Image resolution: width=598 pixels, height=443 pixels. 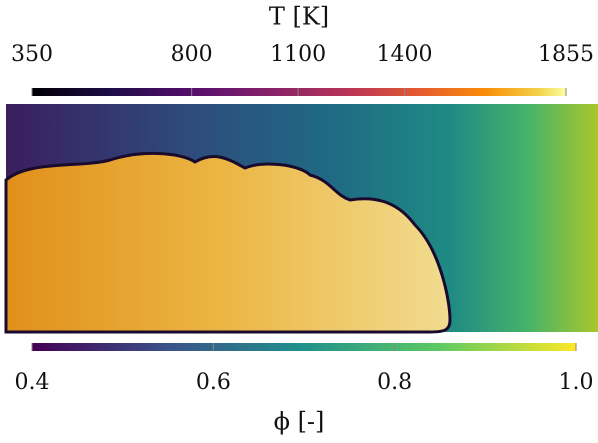 What do you see at coordinates (32, 54) in the screenshot?
I see `tick-label: 350` at bounding box center [32, 54].